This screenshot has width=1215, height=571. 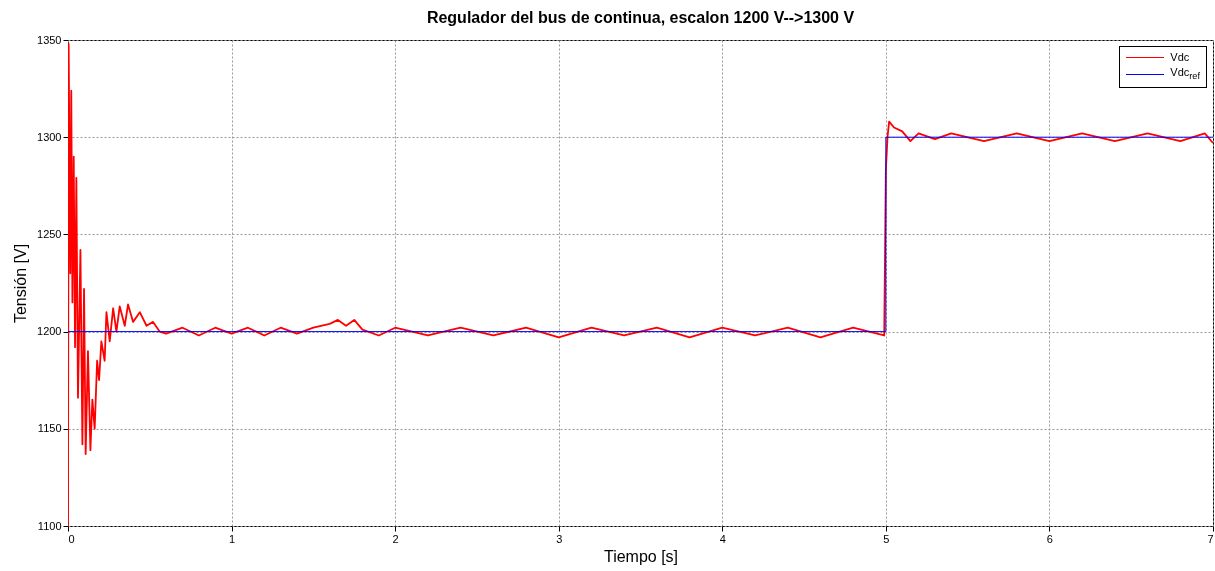 I want to click on x-tick-label: 1, so click(x=232, y=538).